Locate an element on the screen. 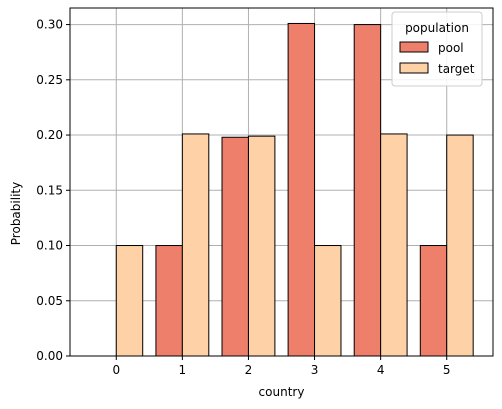 This screenshot has width=502, height=409. y-tick-label: 0.25 is located at coordinates (49, 80).